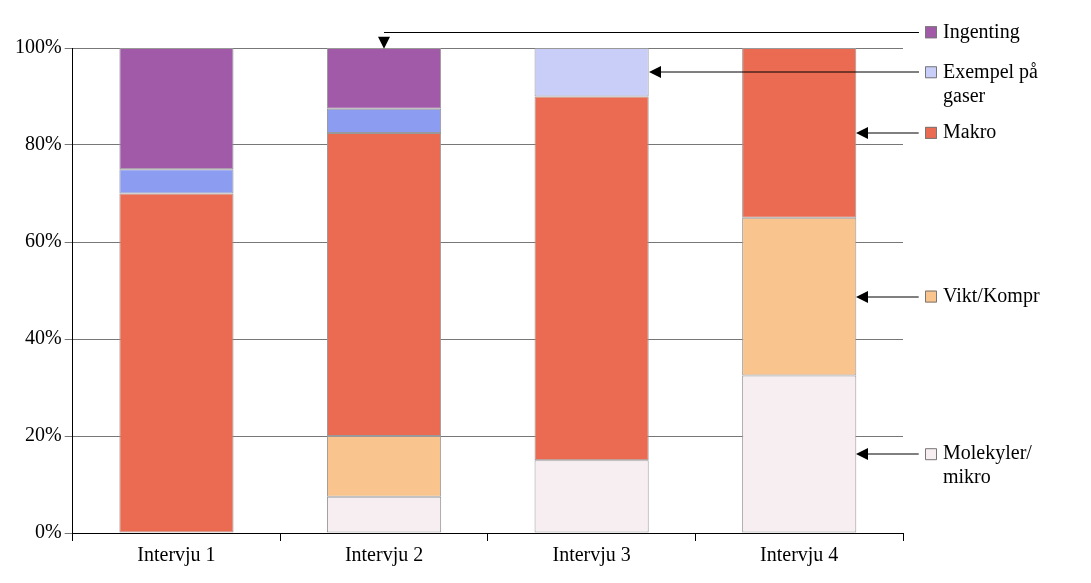 The width and height of the screenshot is (1091, 583). I want to click on y-tick-label: 20%, so click(43, 434).